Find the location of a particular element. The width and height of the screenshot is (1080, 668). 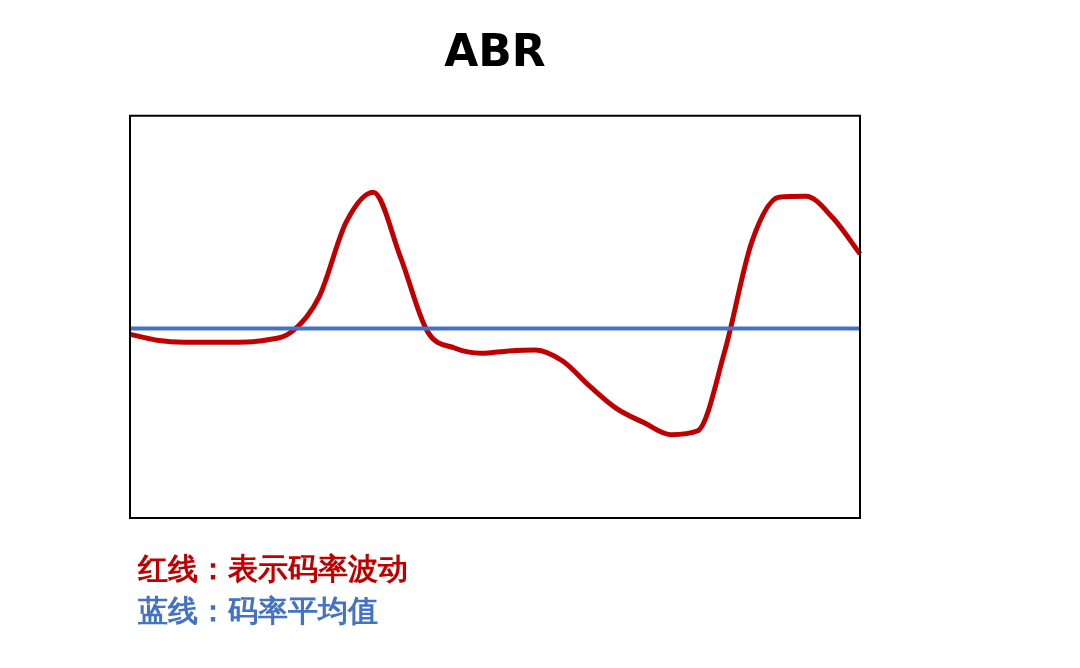

chart-title: ABR is located at coordinates (495, 50).